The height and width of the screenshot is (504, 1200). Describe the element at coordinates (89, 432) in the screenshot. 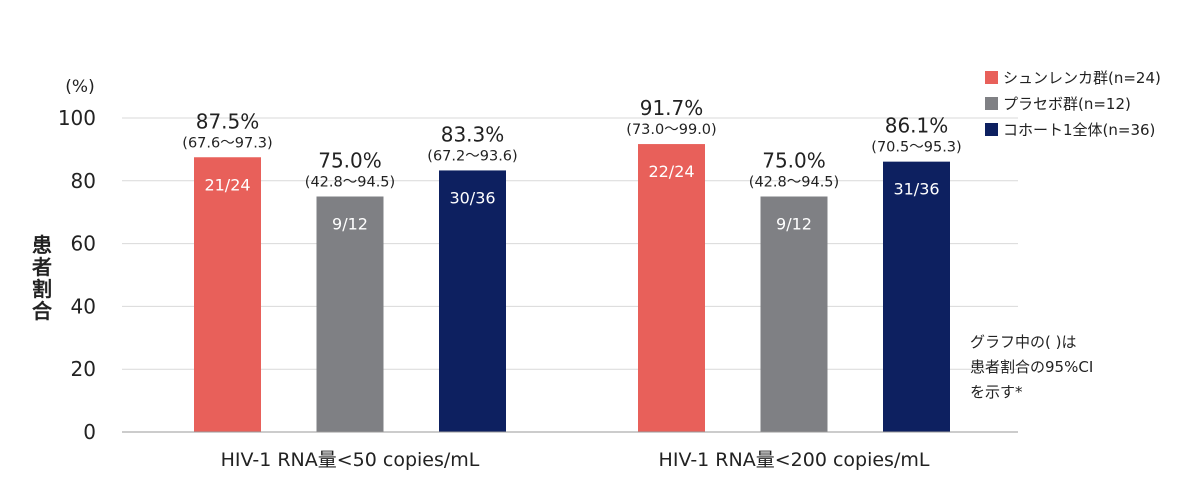

I see `y-tick-label: 0` at that location.